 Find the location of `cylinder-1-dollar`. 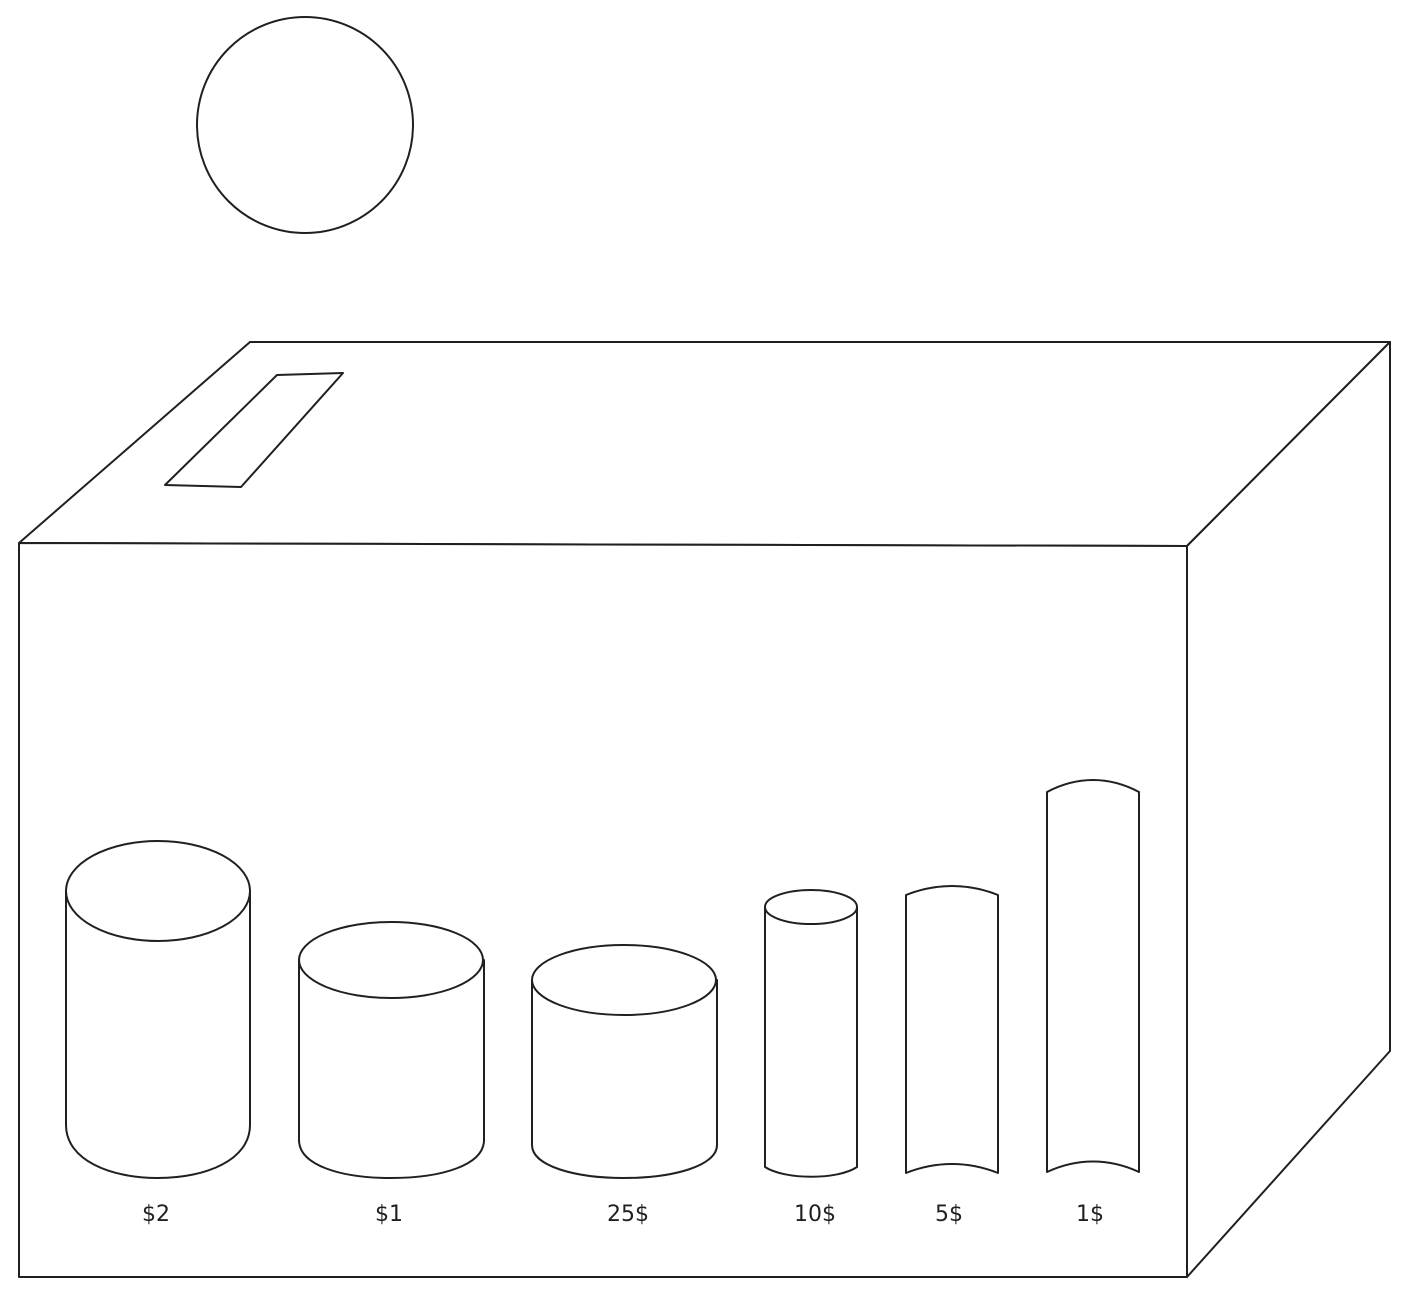

cylinder-1-dollar is located at coordinates (391, 1050).